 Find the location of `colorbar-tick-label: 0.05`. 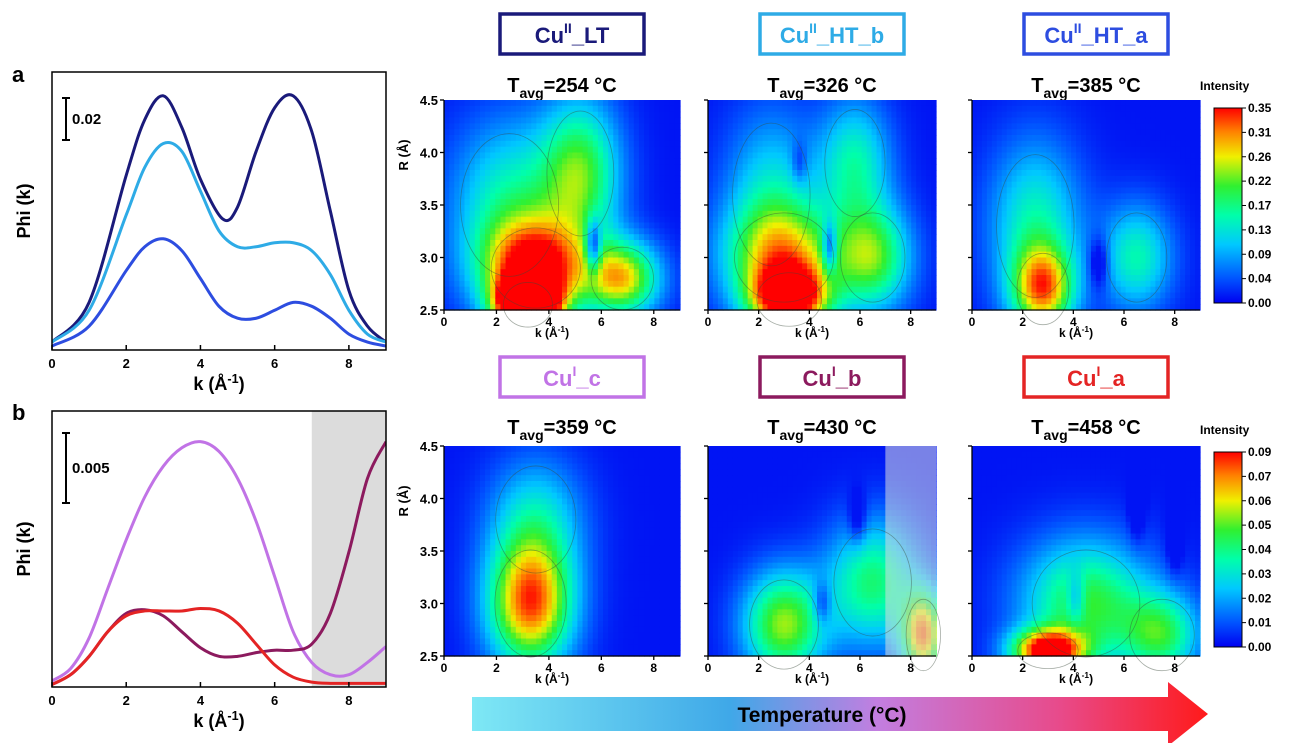

colorbar-tick-label: 0.05 is located at coordinates (1260, 525).